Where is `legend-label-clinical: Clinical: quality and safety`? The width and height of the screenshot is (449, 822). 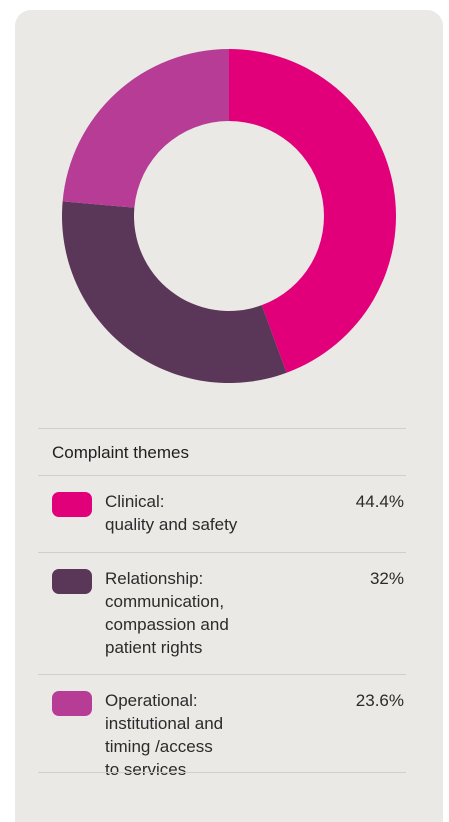
legend-label-clinical: Clinical: quality and safety is located at coordinates (171, 513).